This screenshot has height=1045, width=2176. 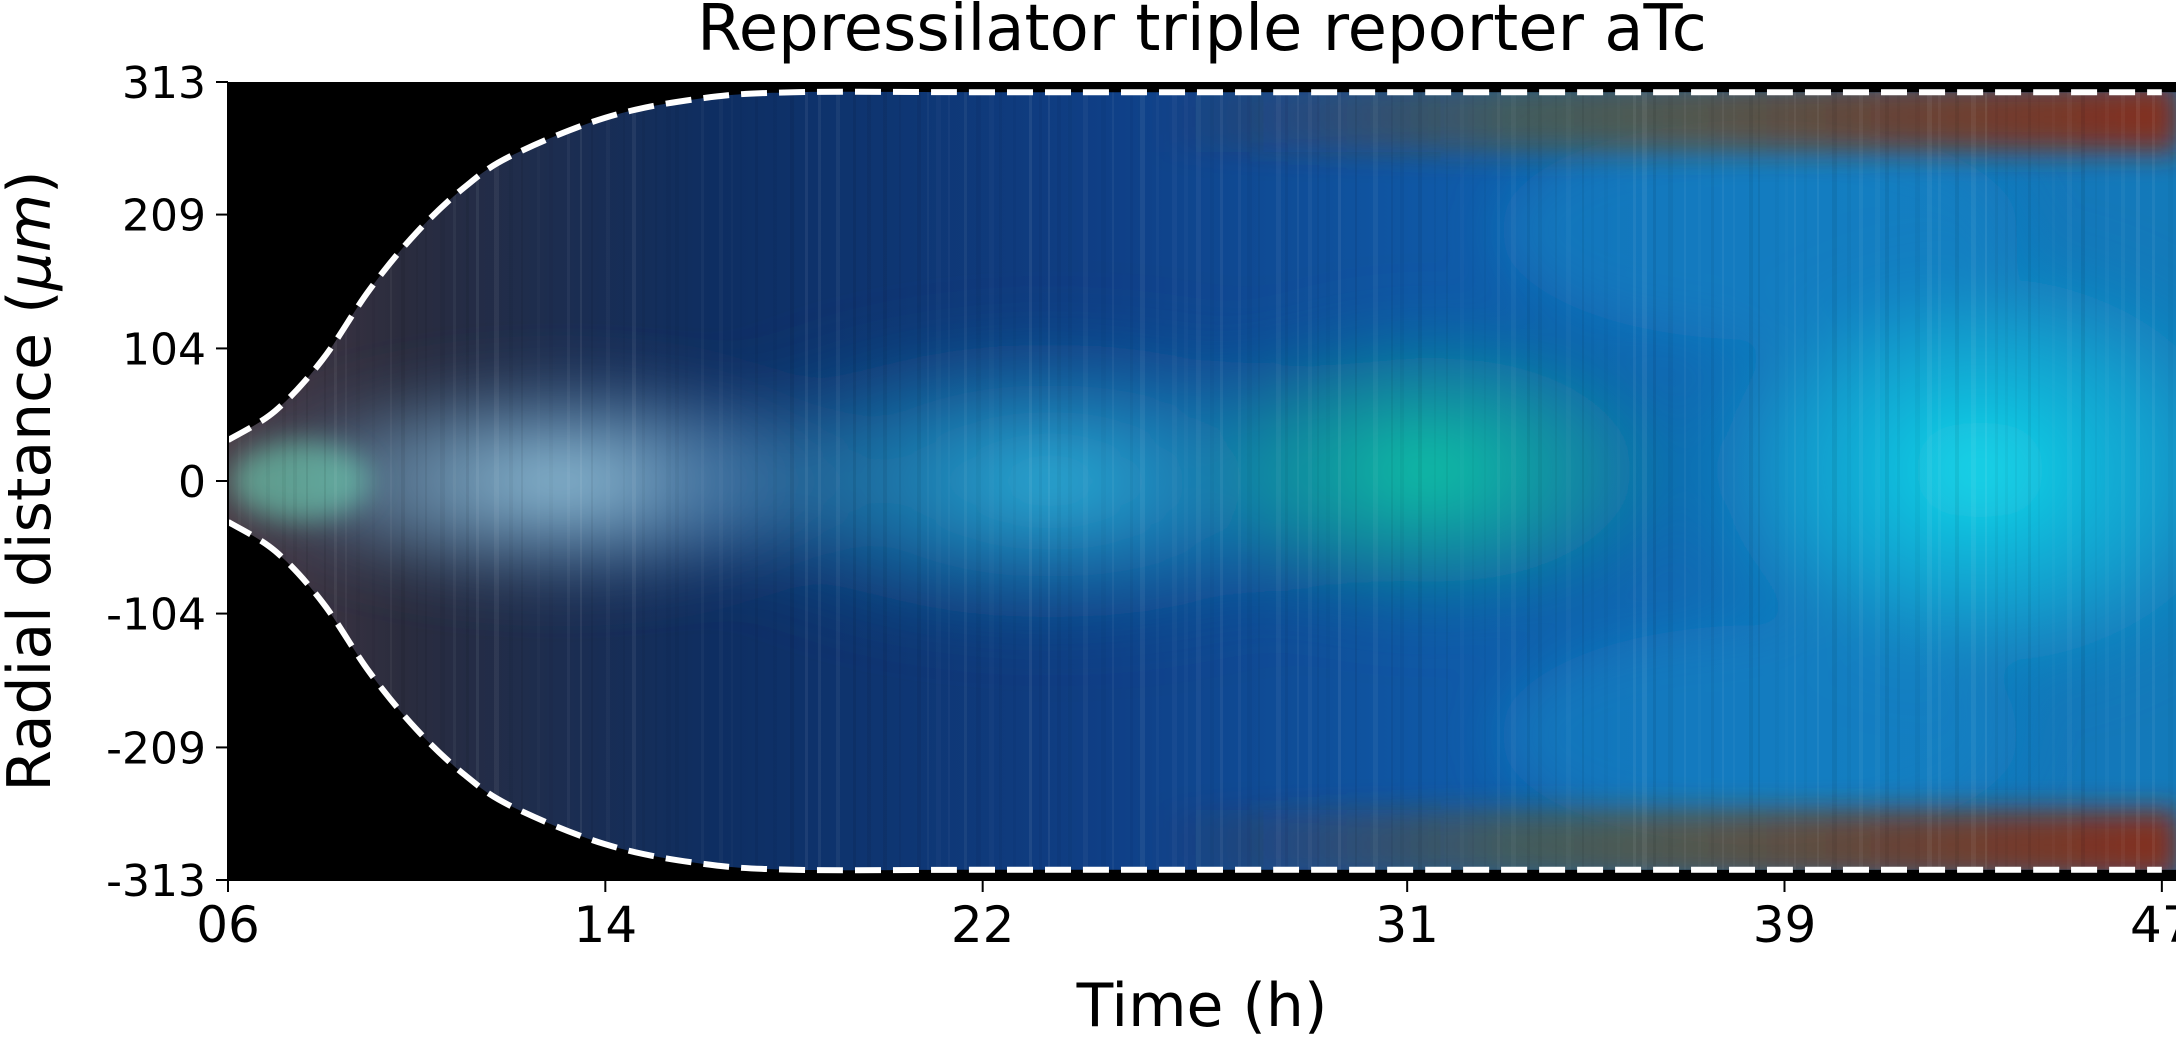 What do you see at coordinates (32, 480) in the screenshot?
I see `y-axis-label: Radial distance (μm)` at bounding box center [32, 480].